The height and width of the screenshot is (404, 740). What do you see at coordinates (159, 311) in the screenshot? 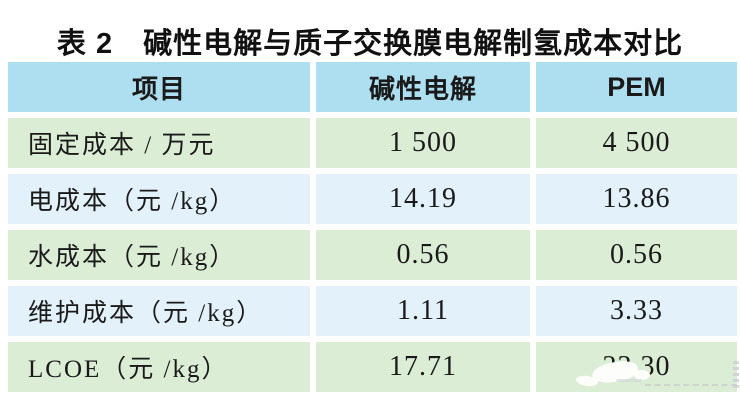
I see `row-maintenance-cost-label: 维护成本（元 /kg）` at bounding box center [159, 311].